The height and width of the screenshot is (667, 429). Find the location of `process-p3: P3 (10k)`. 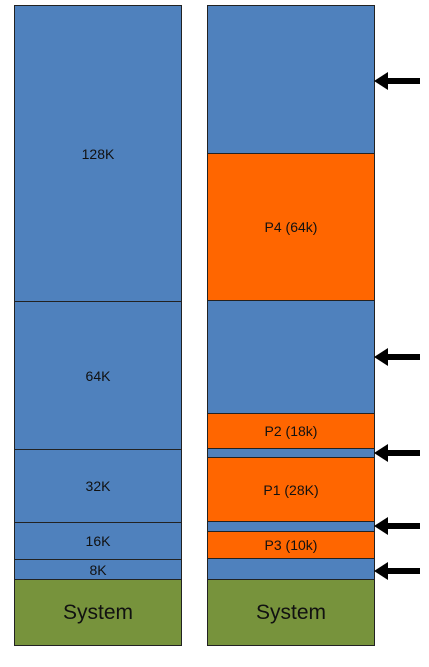

process-p3: P3 (10k) is located at coordinates (291, 545).